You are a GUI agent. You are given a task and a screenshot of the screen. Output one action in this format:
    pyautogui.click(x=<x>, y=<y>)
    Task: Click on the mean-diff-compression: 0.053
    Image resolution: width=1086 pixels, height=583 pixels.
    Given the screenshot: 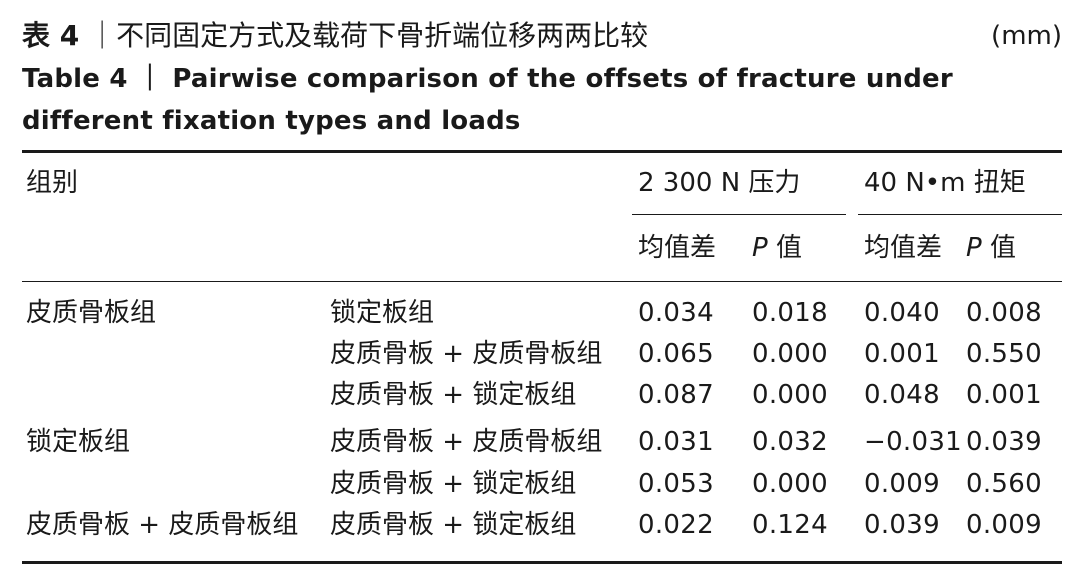 What is the action you would take?
    pyautogui.click(x=676, y=484)
    